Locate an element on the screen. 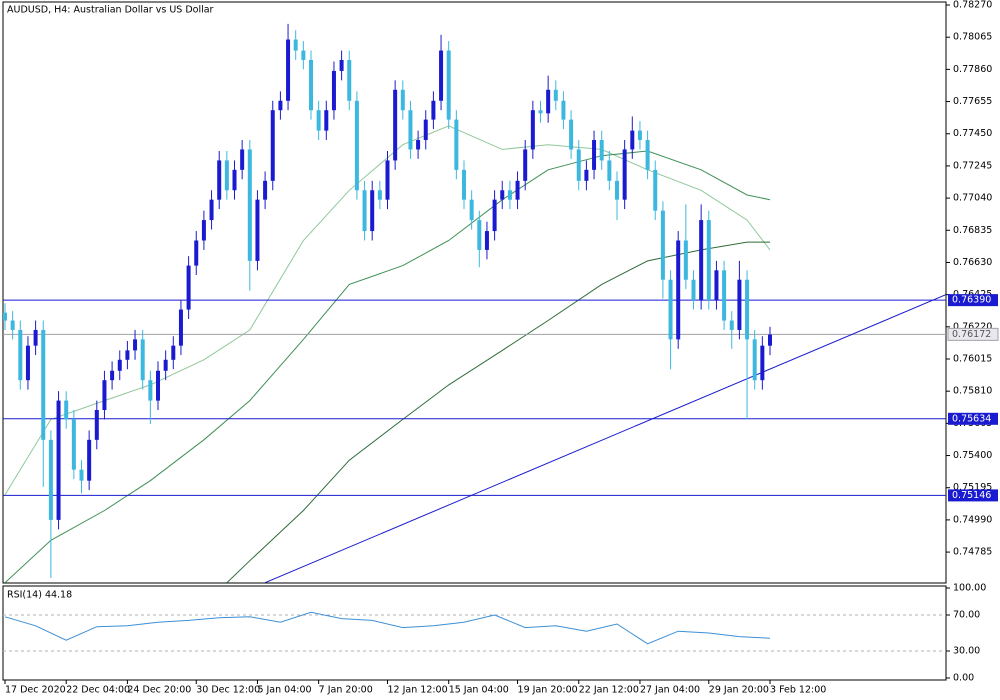 This screenshot has width=1000, height=700. y-tick-label: 0.78065 is located at coordinates (972, 37).